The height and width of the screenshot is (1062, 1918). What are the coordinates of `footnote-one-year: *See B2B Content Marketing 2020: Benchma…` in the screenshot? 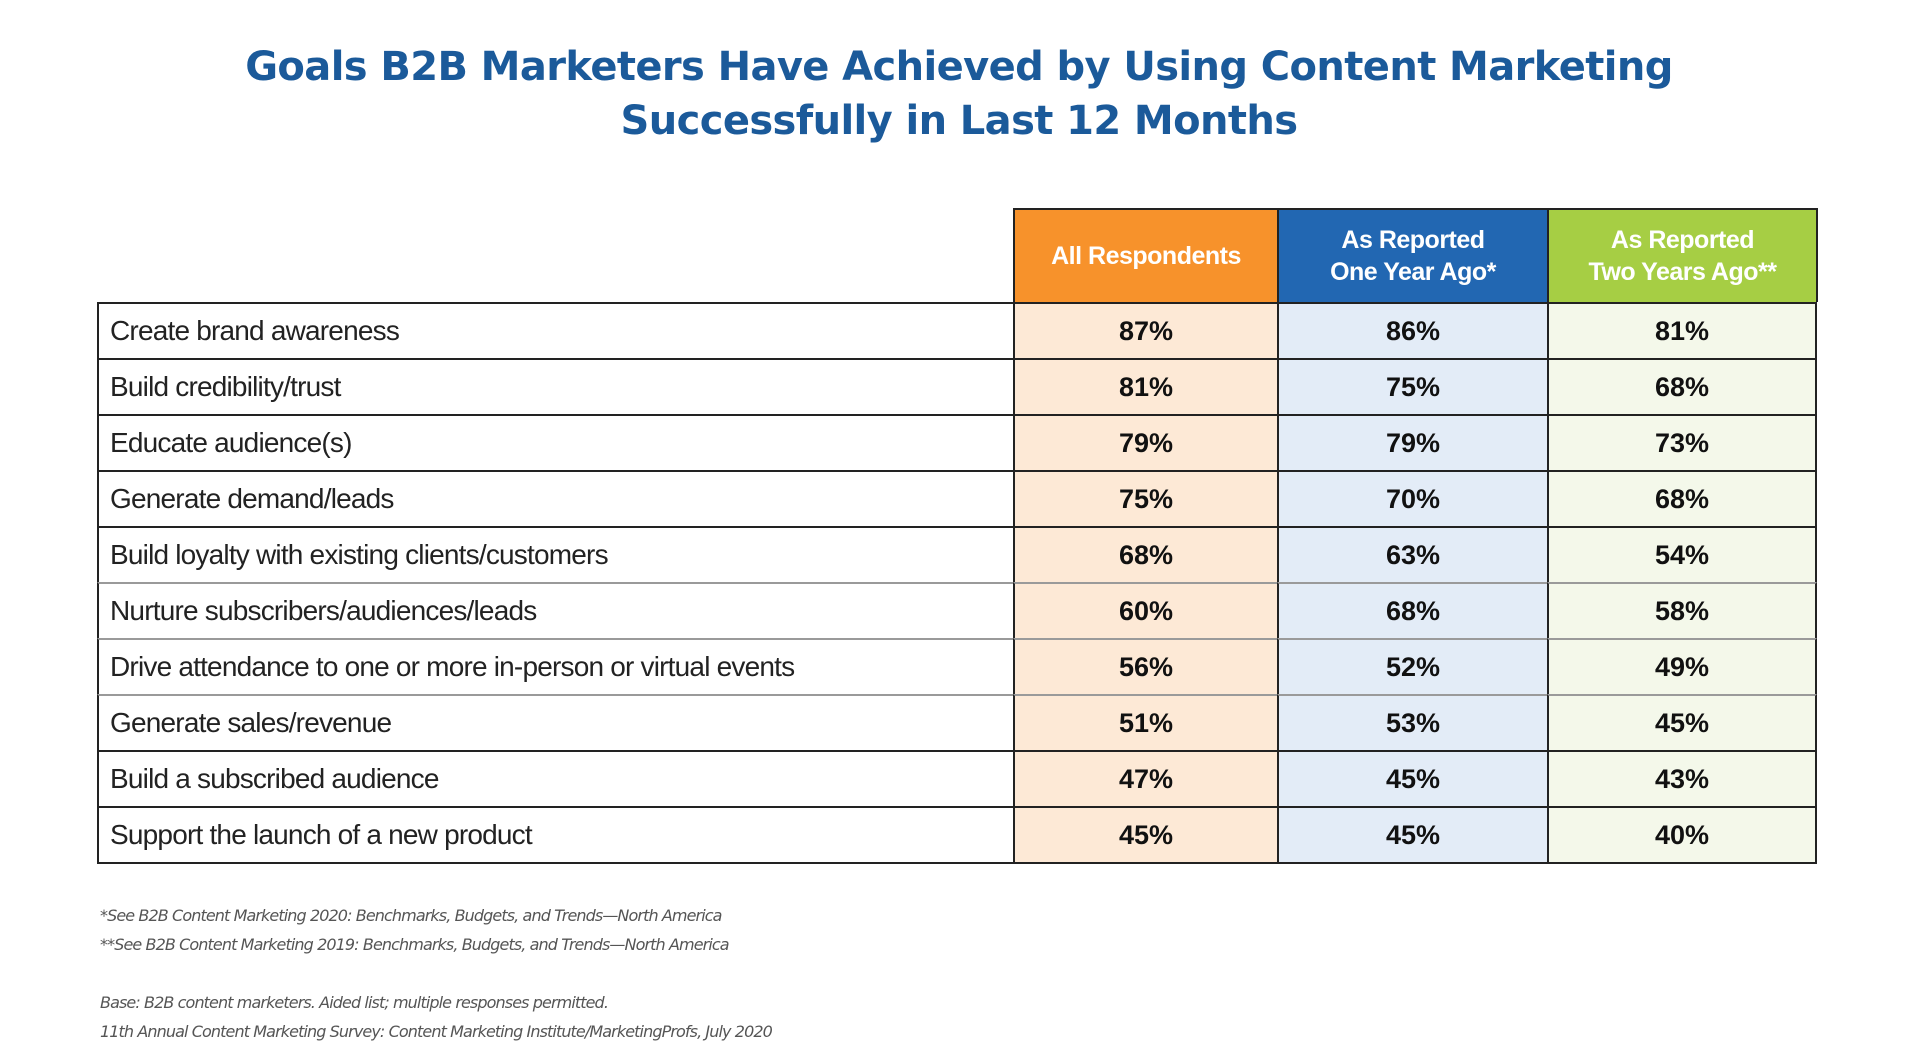 It's located at (411, 915).